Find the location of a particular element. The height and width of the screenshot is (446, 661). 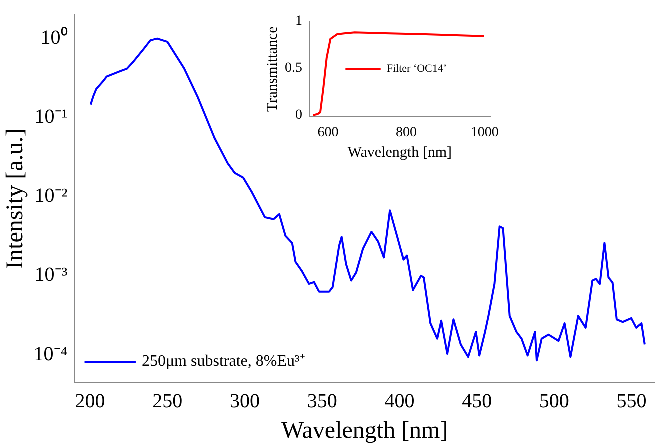

x-tick-label: 500 is located at coordinates (554, 401).